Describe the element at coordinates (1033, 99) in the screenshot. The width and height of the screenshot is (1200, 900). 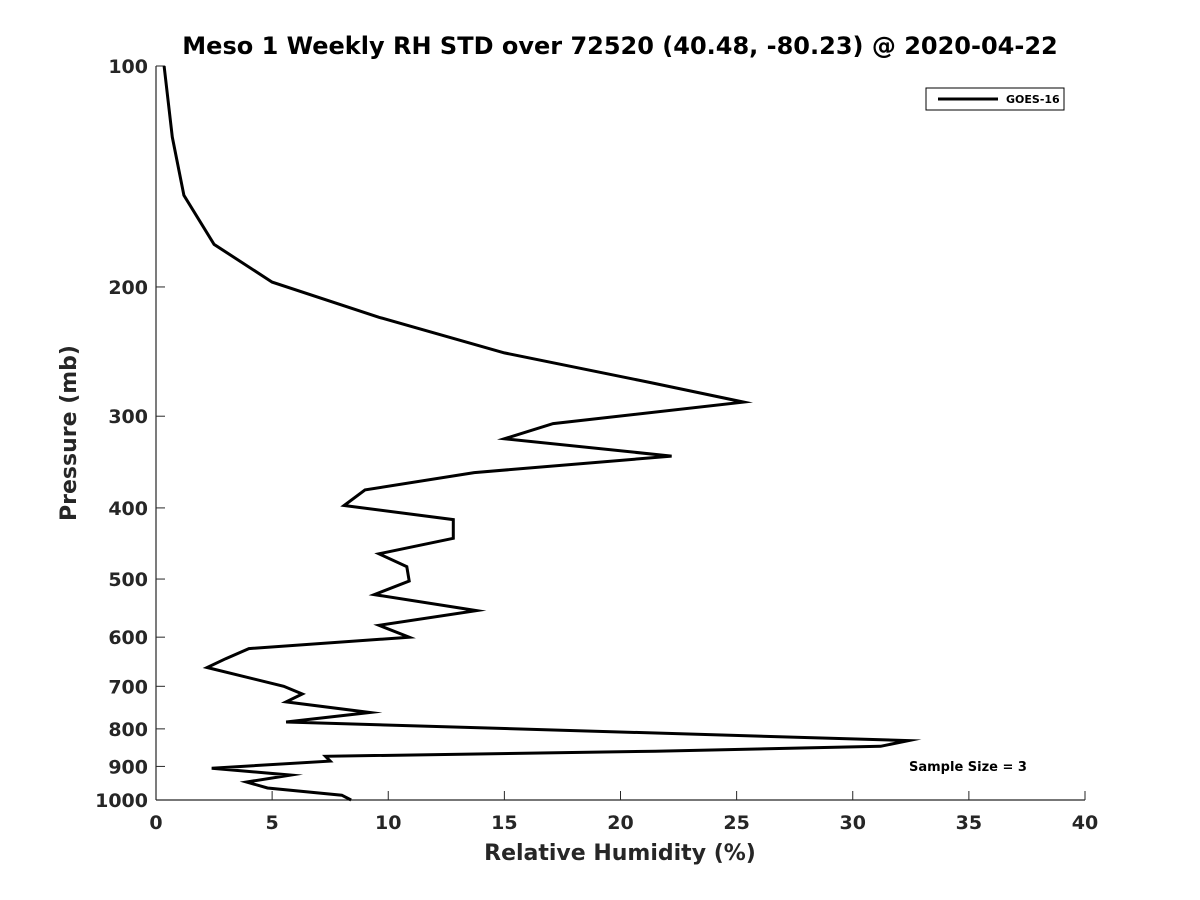
I see `legend-label-goes-16: GOES-16` at that location.